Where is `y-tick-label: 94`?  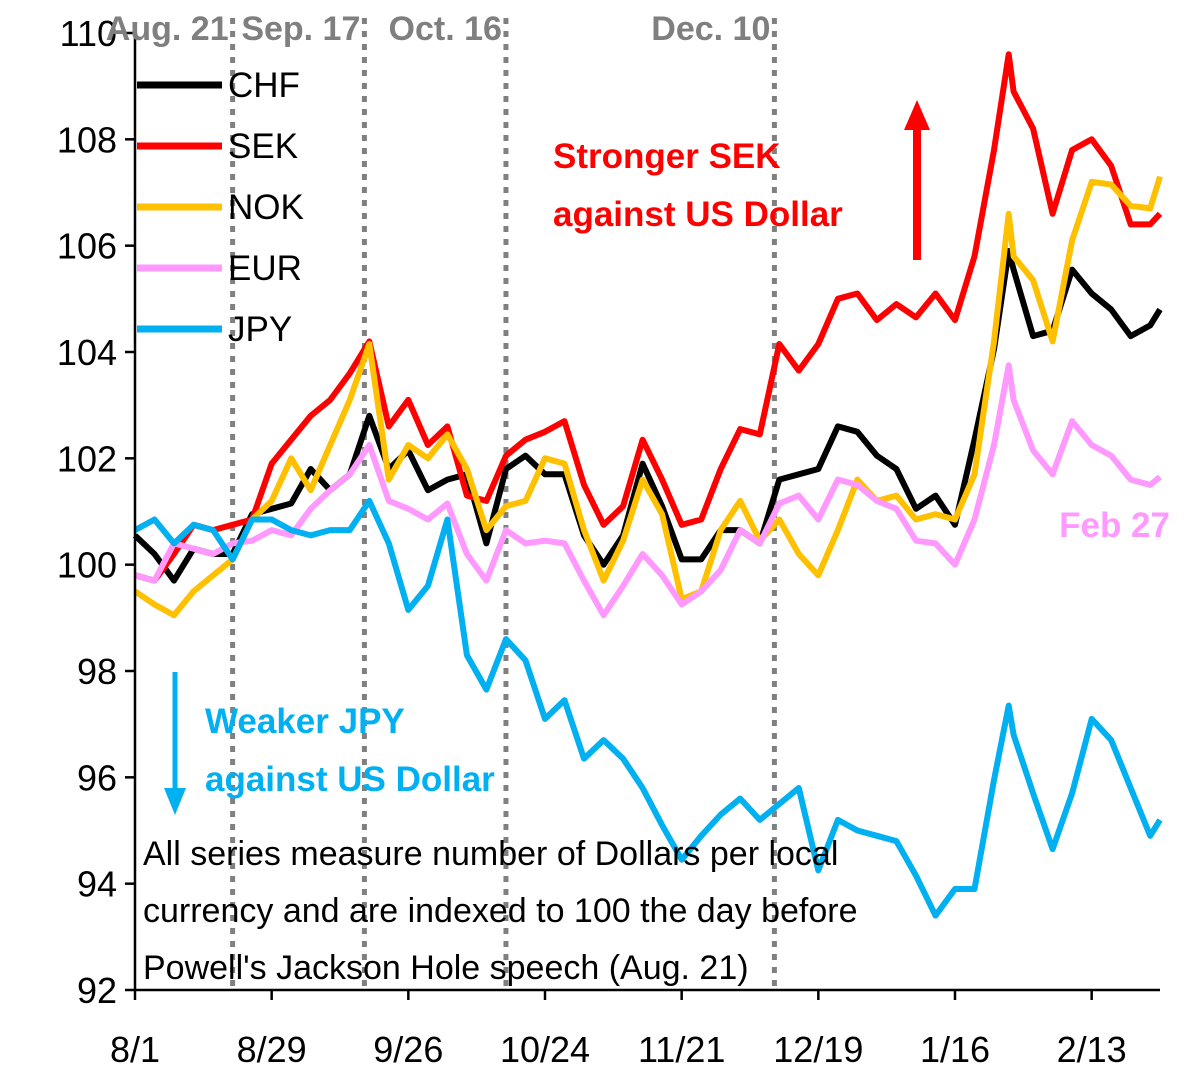 y-tick-label: 94 is located at coordinates (97, 884).